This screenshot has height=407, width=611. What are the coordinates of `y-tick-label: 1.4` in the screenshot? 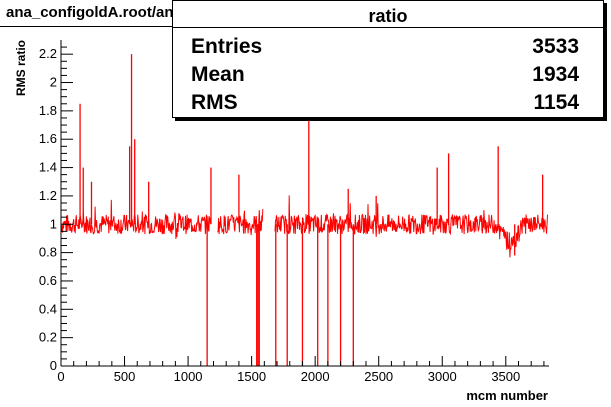 It's located at (48, 167).